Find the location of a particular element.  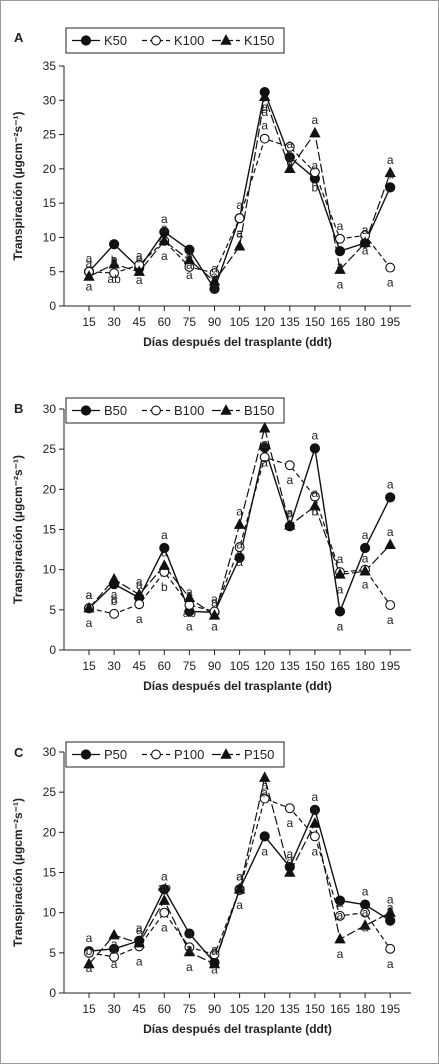

legend-label: P150 is located at coordinates (259, 754).